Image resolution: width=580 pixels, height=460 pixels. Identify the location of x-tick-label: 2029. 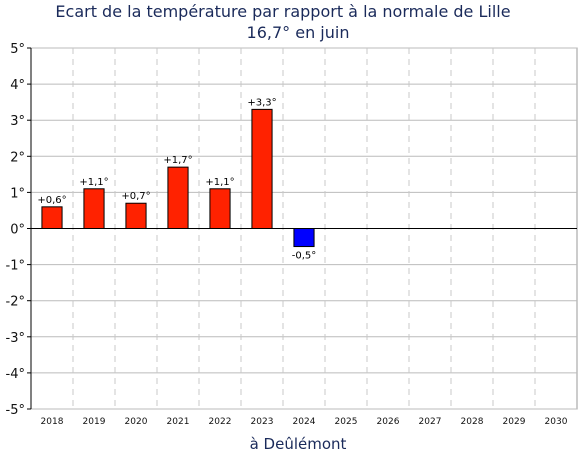
(514, 422).